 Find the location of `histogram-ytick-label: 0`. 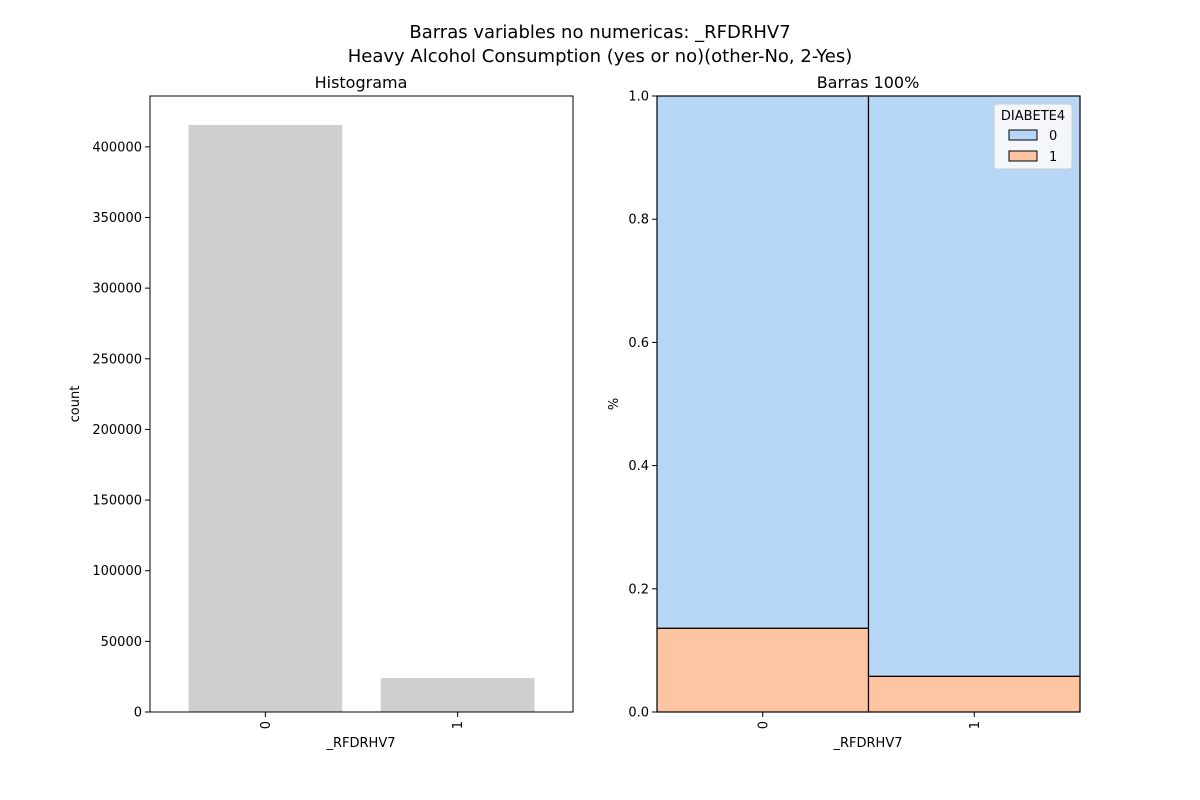

histogram-ytick-label: 0 is located at coordinates (138, 713).